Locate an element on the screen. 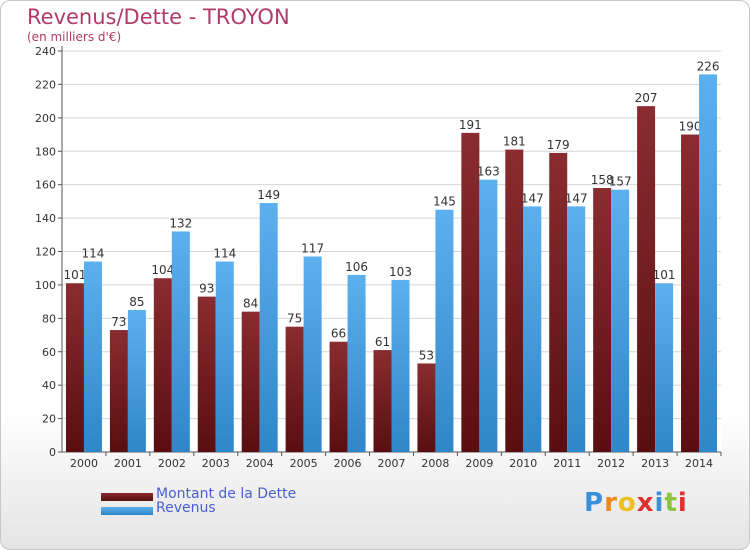 The width and height of the screenshot is (750, 550). data-label-revenus: 132 is located at coordinates (180, 223).